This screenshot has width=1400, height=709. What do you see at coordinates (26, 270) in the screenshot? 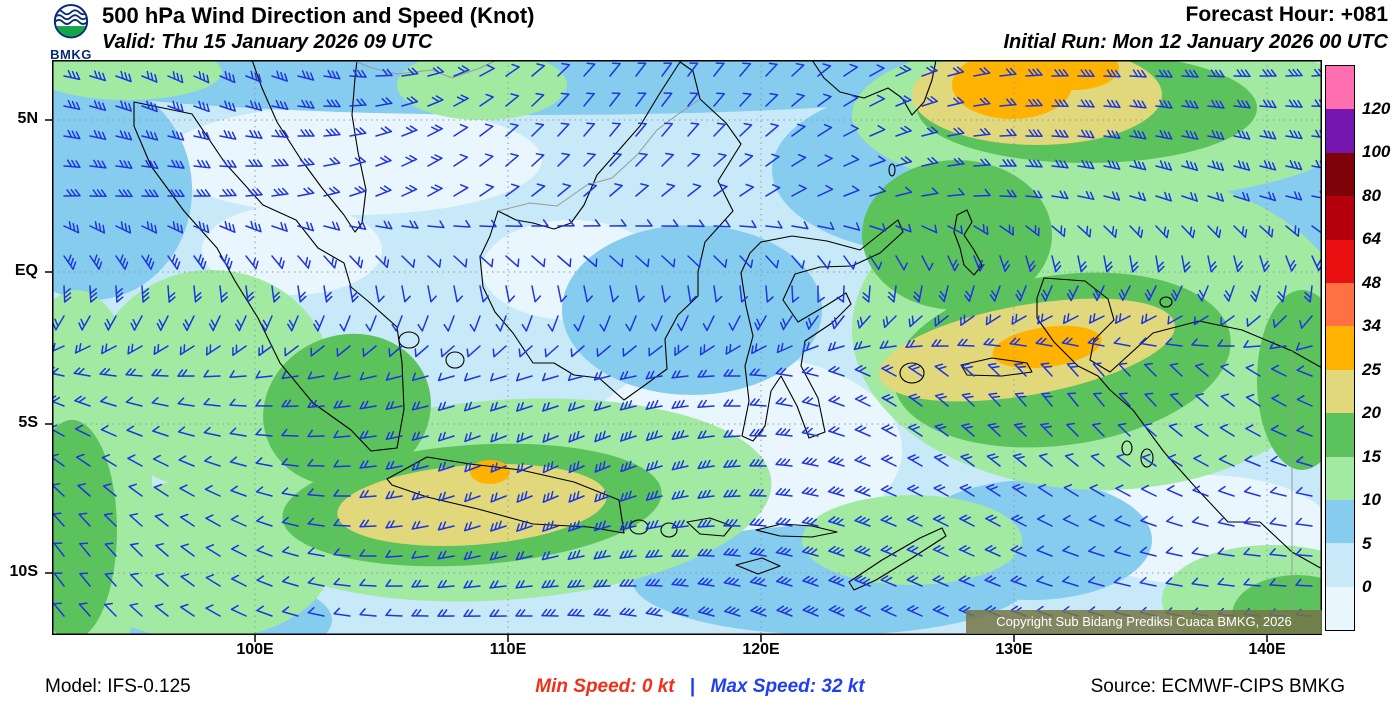
I see `lat-tick-label: EQ` at bounding box center [26, 270].